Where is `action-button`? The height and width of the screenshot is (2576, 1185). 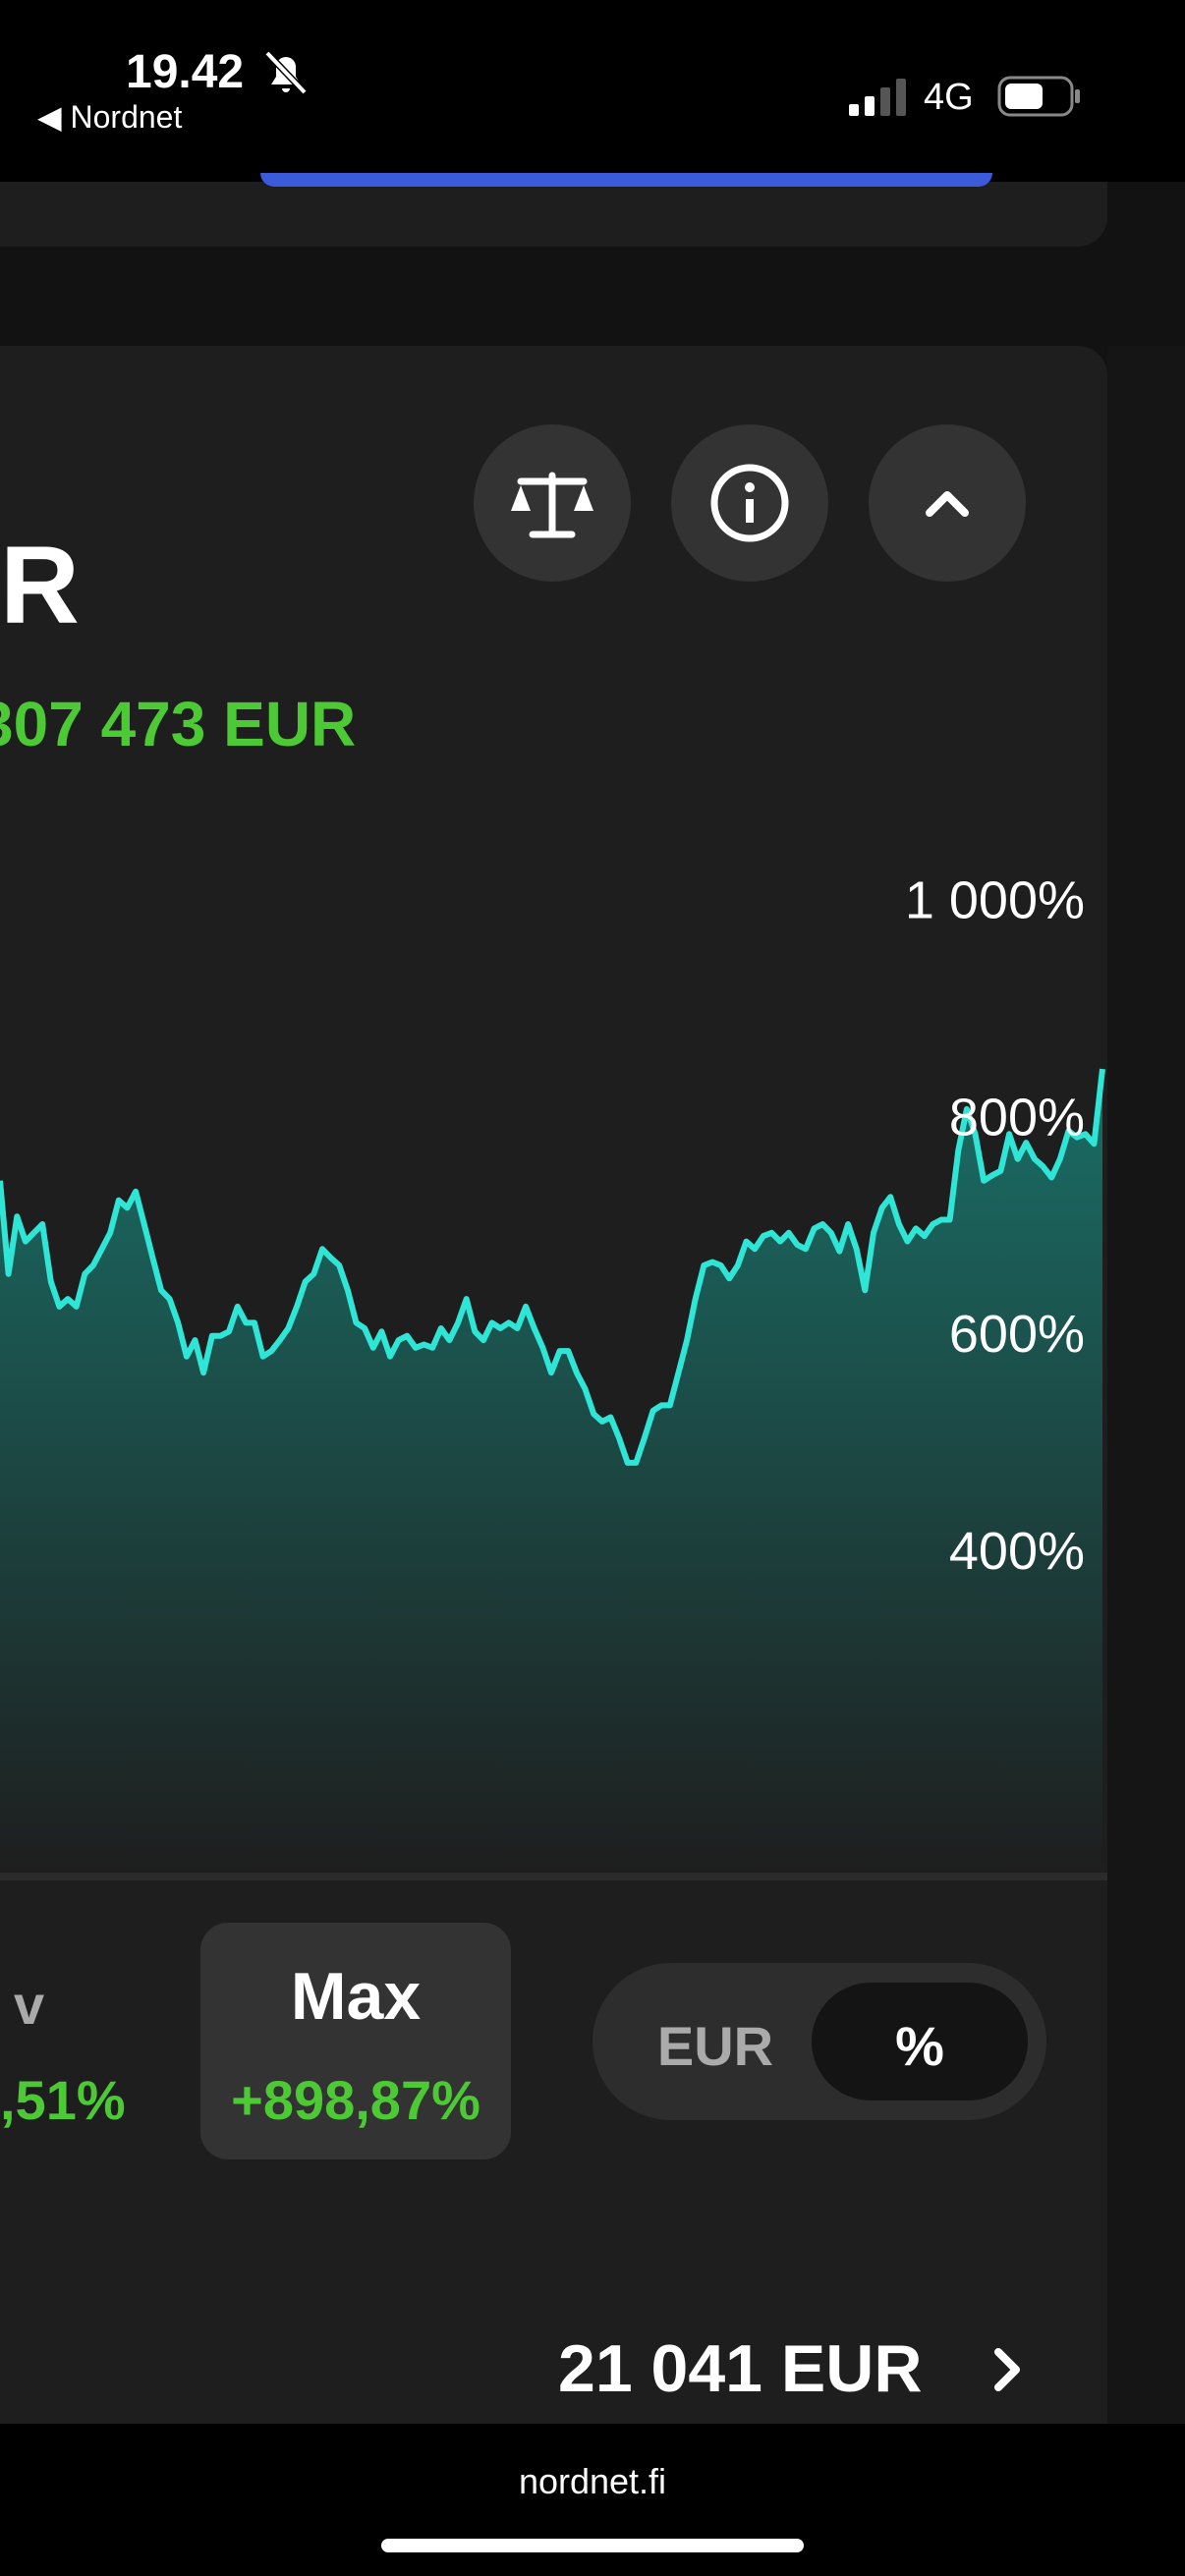
action-button is located at coordinates (626, 180).